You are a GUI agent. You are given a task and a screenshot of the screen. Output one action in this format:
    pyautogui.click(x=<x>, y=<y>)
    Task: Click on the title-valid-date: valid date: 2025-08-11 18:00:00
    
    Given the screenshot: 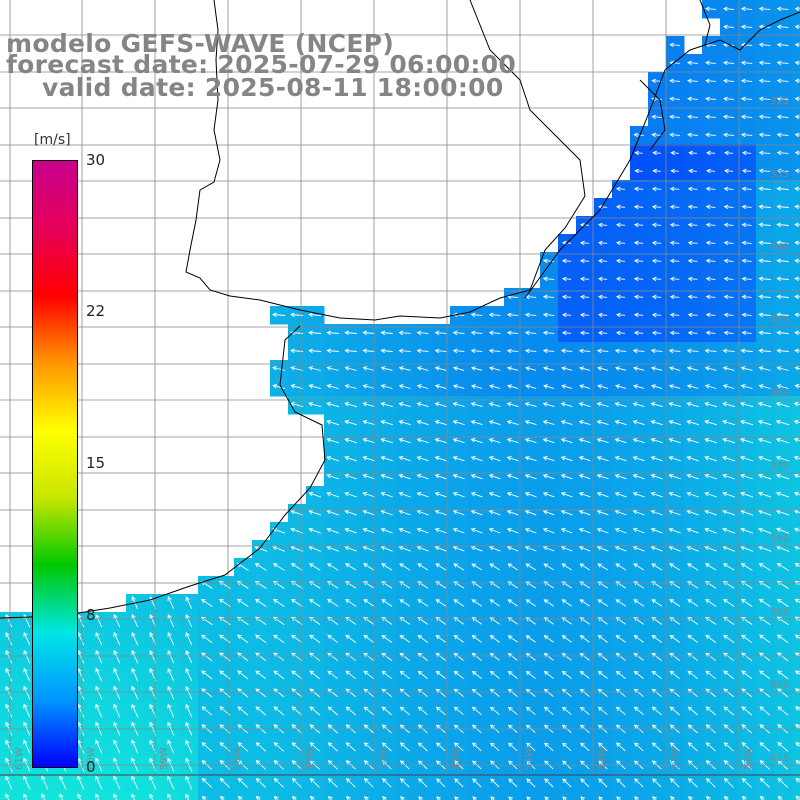 What is the action you would take?
    pyautogui.click(x=273, y=87)
    